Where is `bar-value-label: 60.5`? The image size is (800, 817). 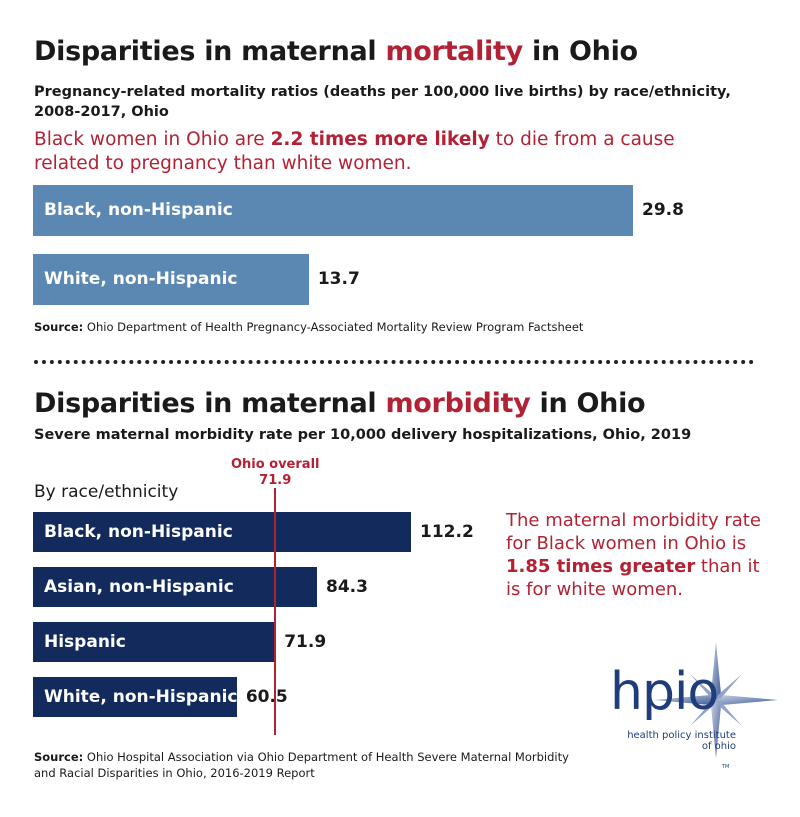 bar-value-label: 60.5 is located at coordinates (266, 697).